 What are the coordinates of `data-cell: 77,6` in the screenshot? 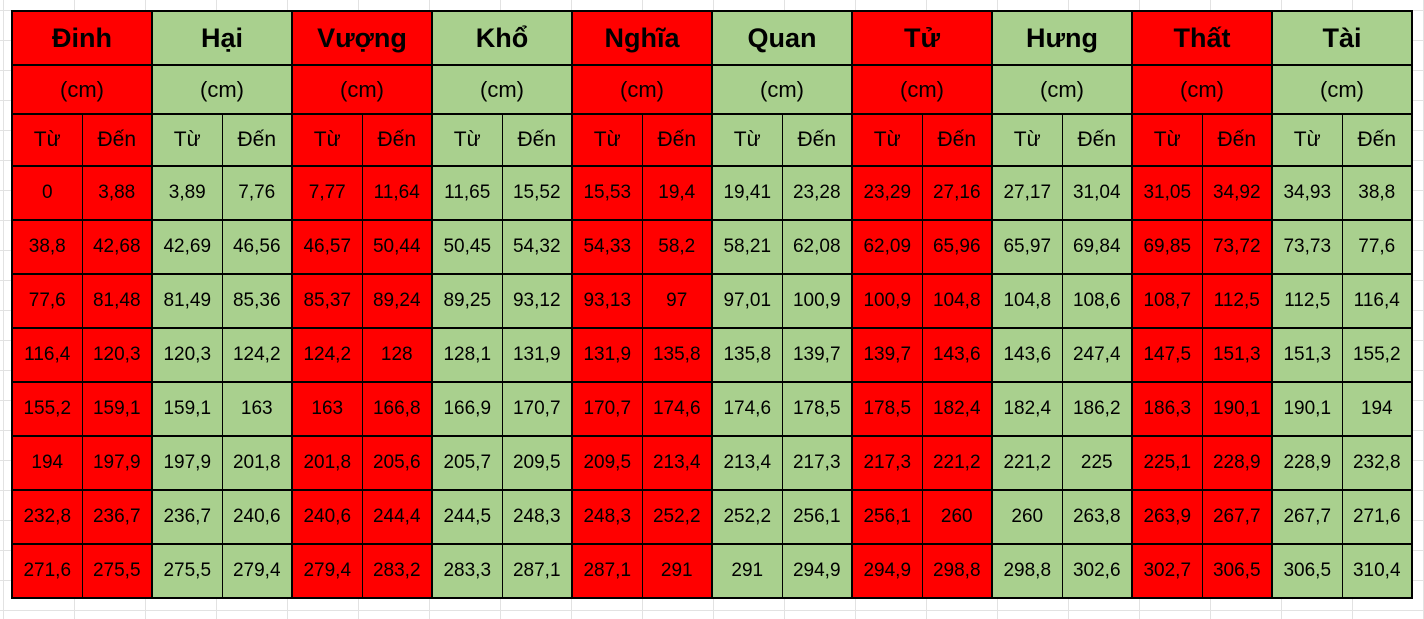 It's located at (47, 301).